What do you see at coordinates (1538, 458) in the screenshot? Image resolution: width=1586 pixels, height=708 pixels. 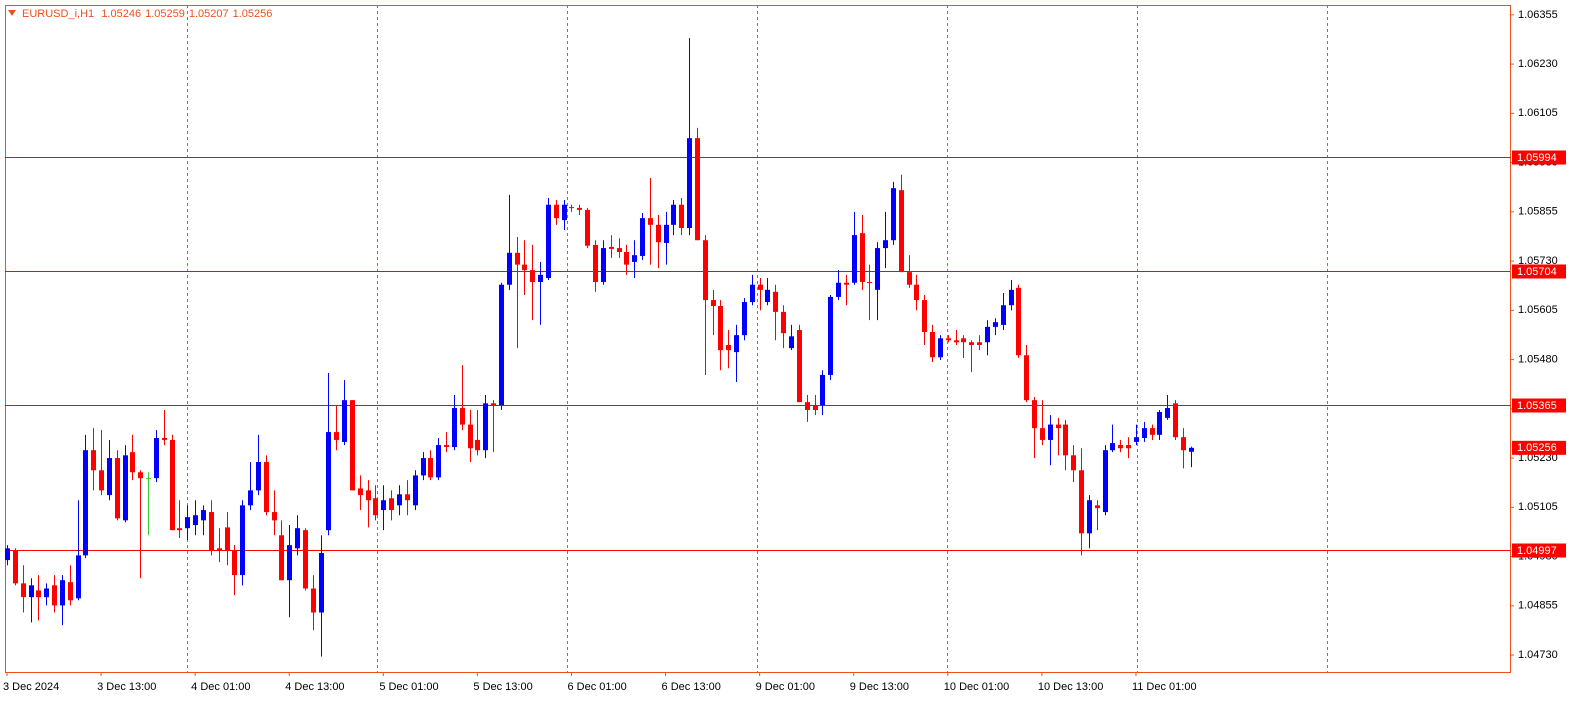 I see `y-tick-label: 1.05230` at bounding box center [1538, 458].